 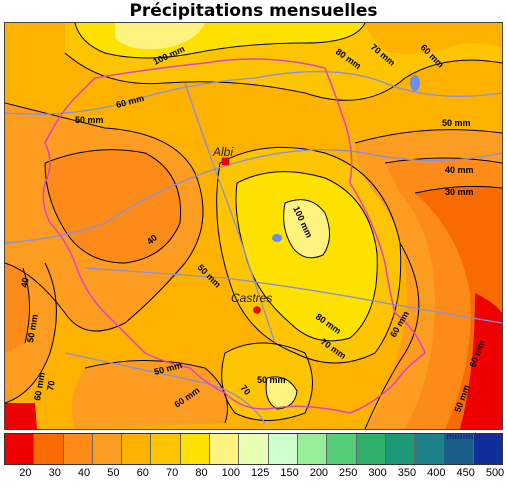 I want to click on legend-tick-label: 30, so click(x=54, y=473).